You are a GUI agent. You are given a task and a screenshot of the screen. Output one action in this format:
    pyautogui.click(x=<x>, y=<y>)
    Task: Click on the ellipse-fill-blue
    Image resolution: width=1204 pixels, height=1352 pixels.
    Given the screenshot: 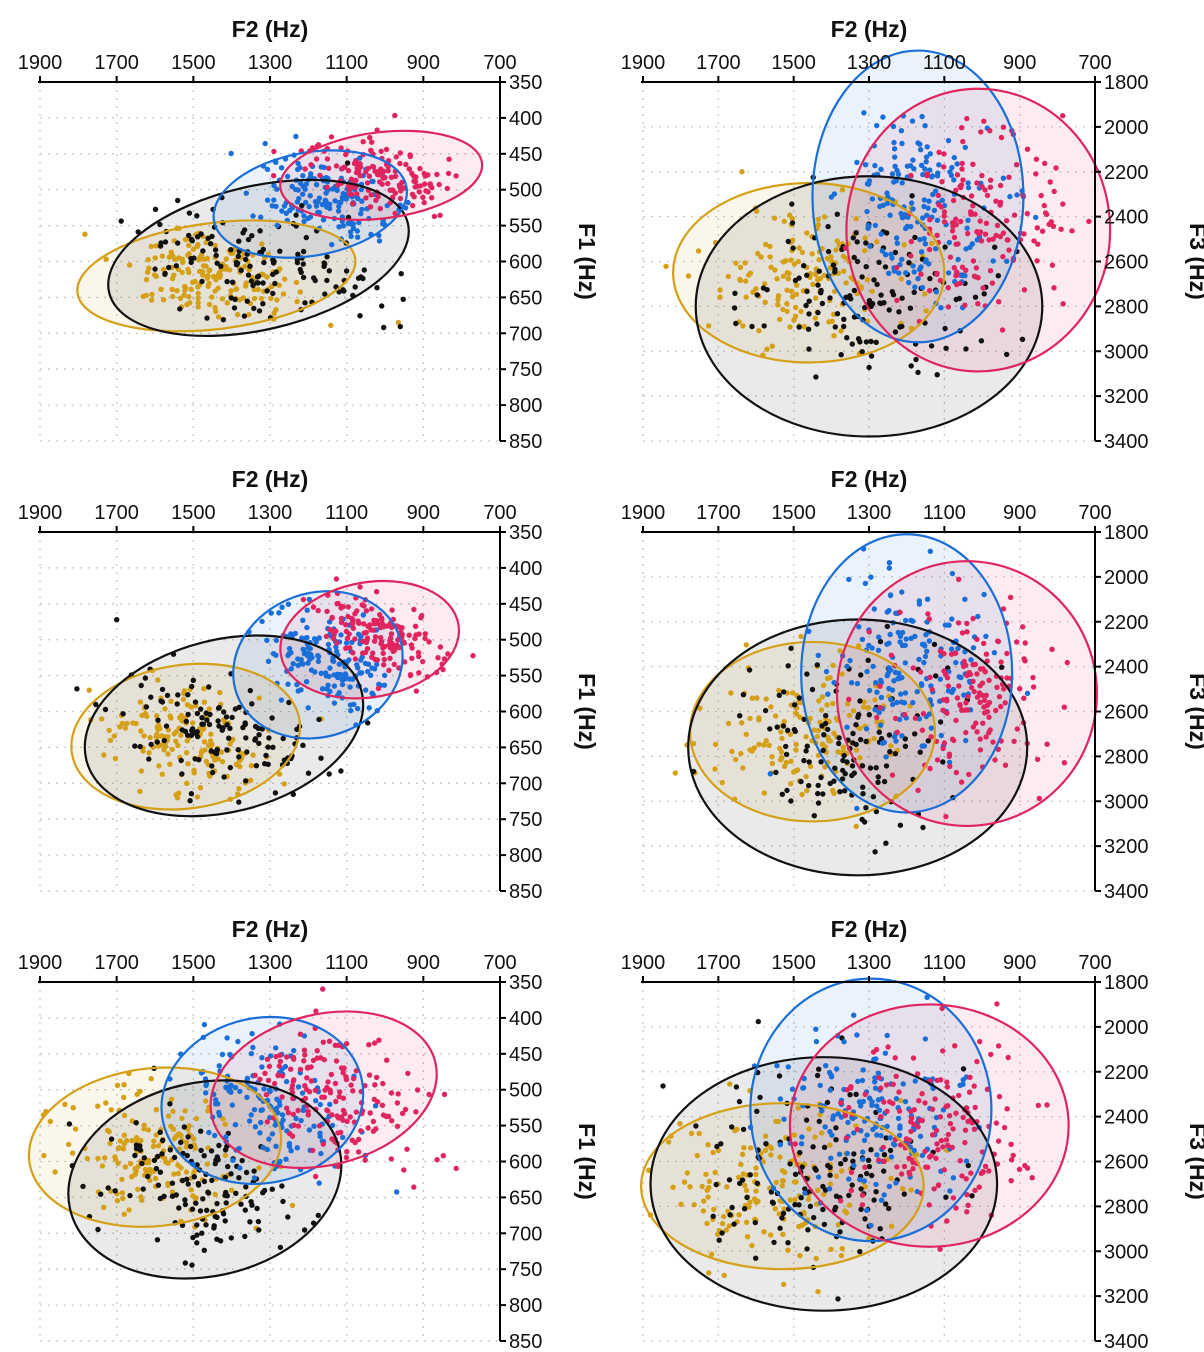 What is the action you would take?
    pyautogui.click(x=318, y=665)
    